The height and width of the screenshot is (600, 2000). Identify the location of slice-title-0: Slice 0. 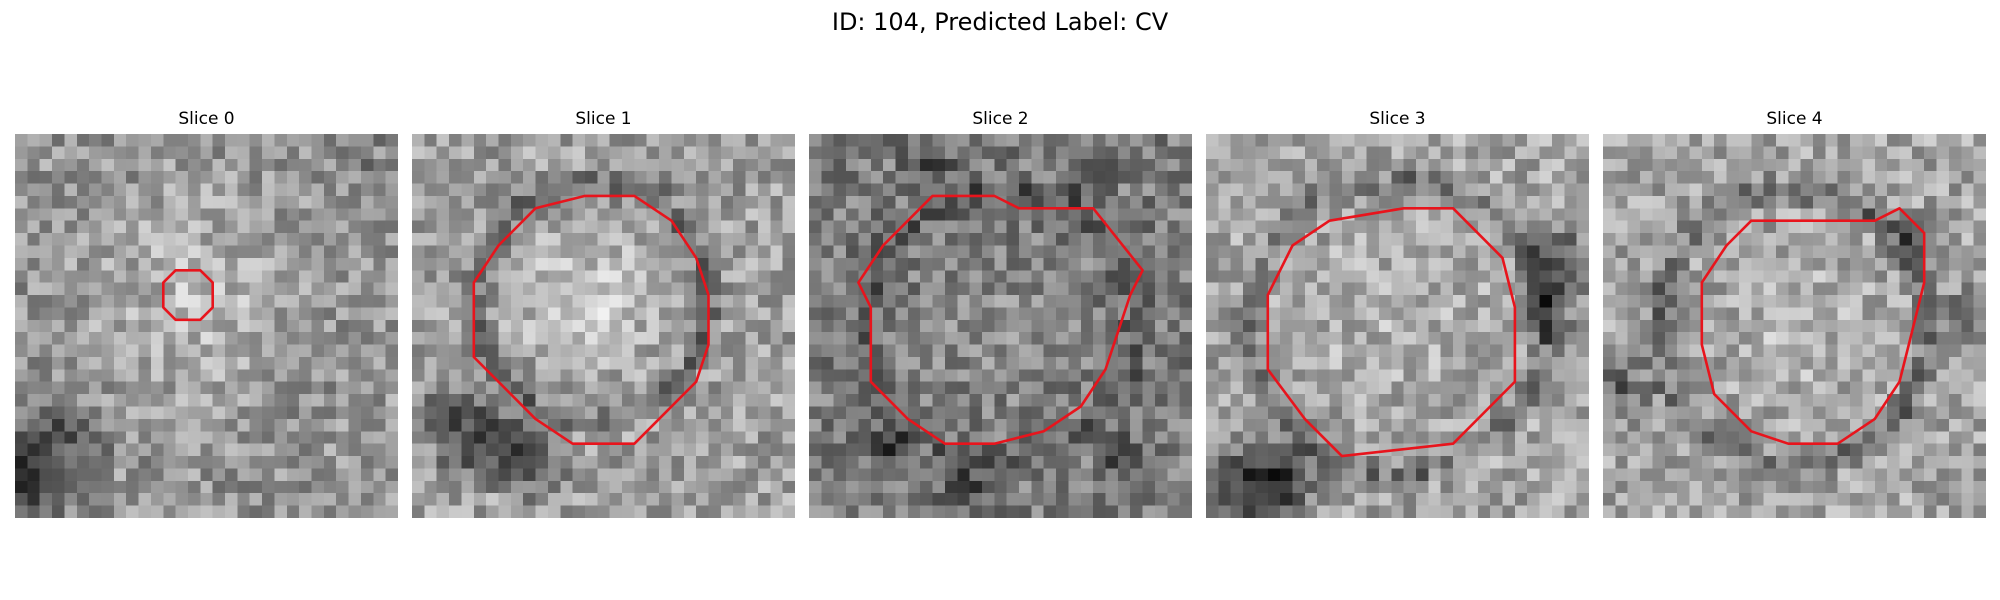
(206, 119).